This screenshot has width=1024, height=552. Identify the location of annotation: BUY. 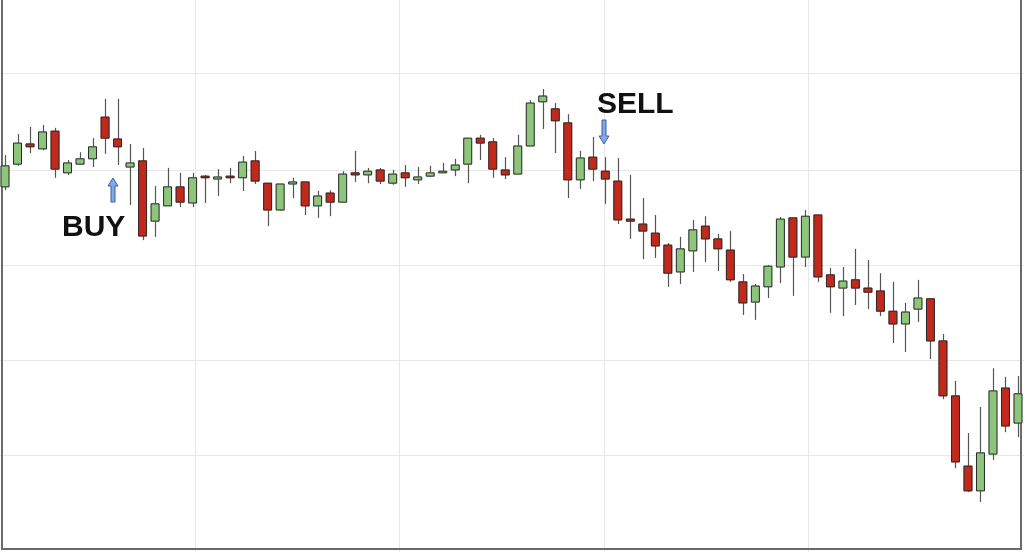
(94, 225).